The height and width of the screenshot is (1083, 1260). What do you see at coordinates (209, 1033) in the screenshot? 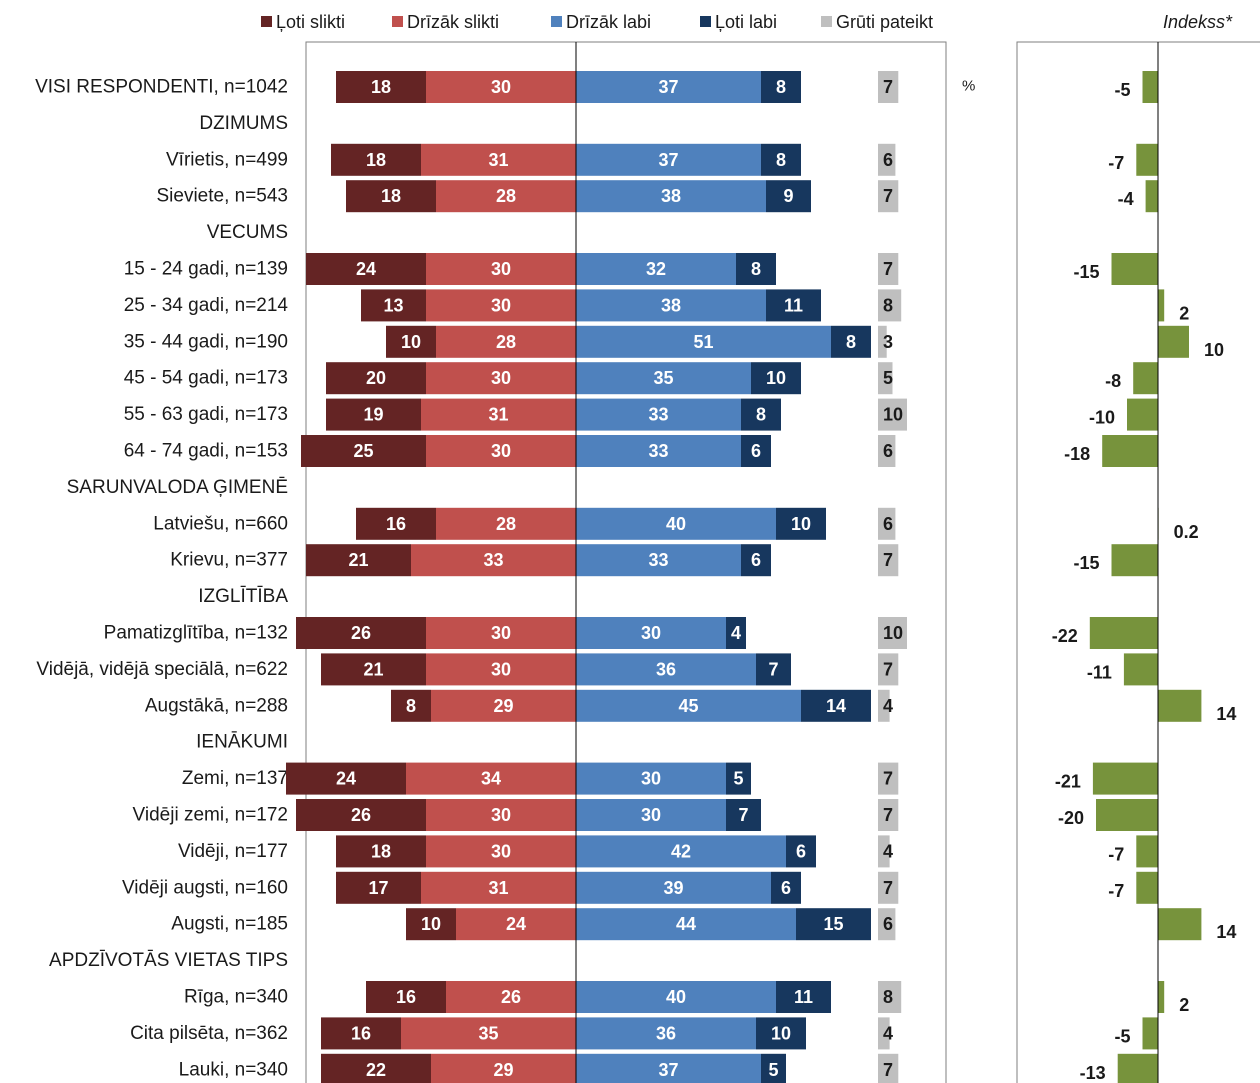
I see `row-label: Cita pilsēta, n=362` at bounding box center [209, 1033].